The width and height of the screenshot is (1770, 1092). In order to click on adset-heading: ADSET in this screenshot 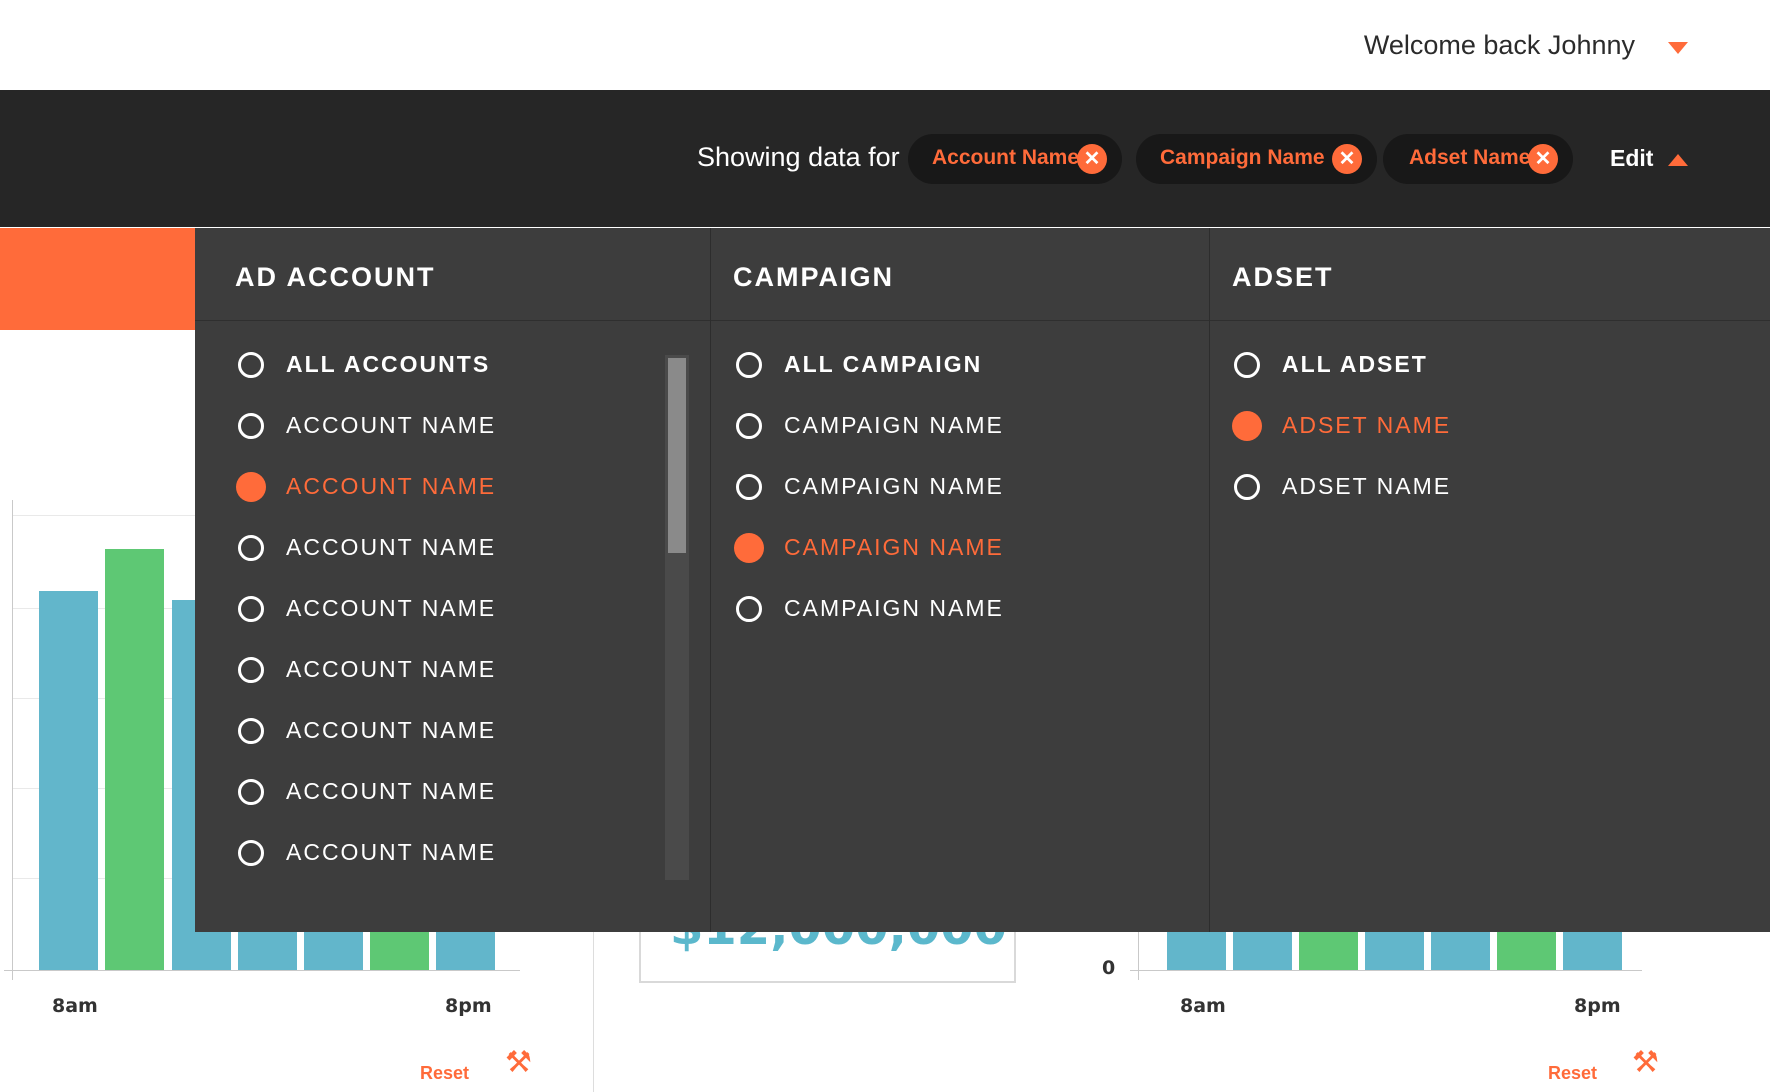, I will do `click(1283, 277)`.